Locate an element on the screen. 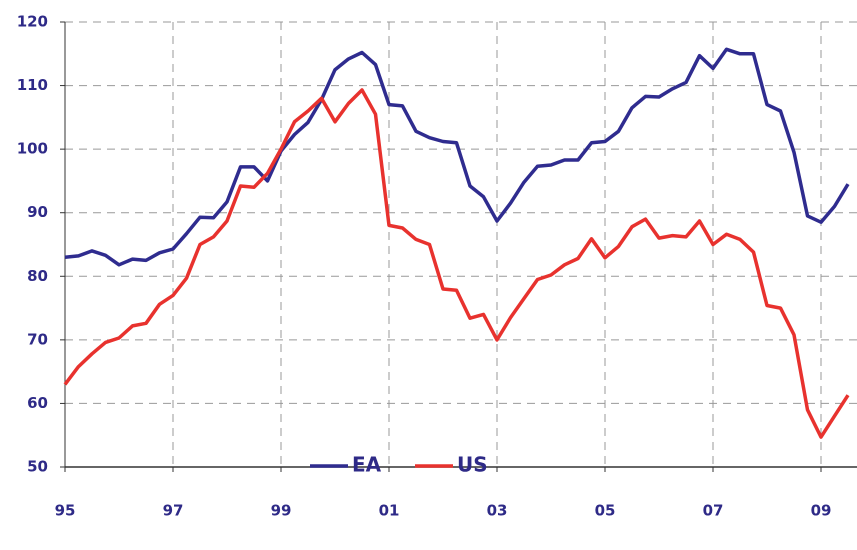  x-tick-label: 07 is located at coordinates (713, 511).